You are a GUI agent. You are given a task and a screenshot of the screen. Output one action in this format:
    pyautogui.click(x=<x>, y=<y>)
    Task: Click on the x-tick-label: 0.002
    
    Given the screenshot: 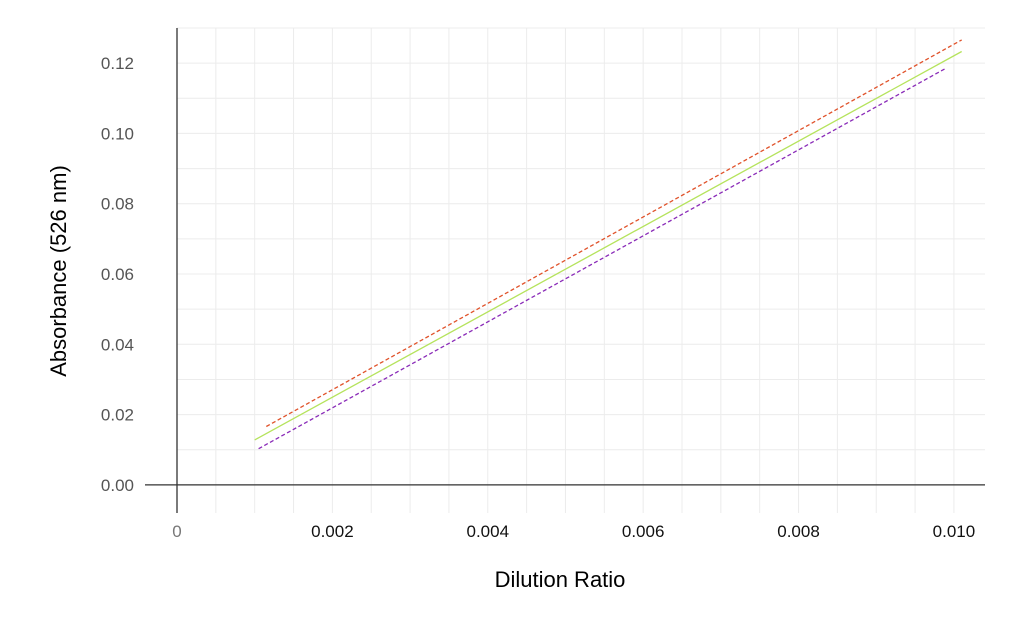 What is the action you would take?
    pyautogui.click(x=332, y=531)
    